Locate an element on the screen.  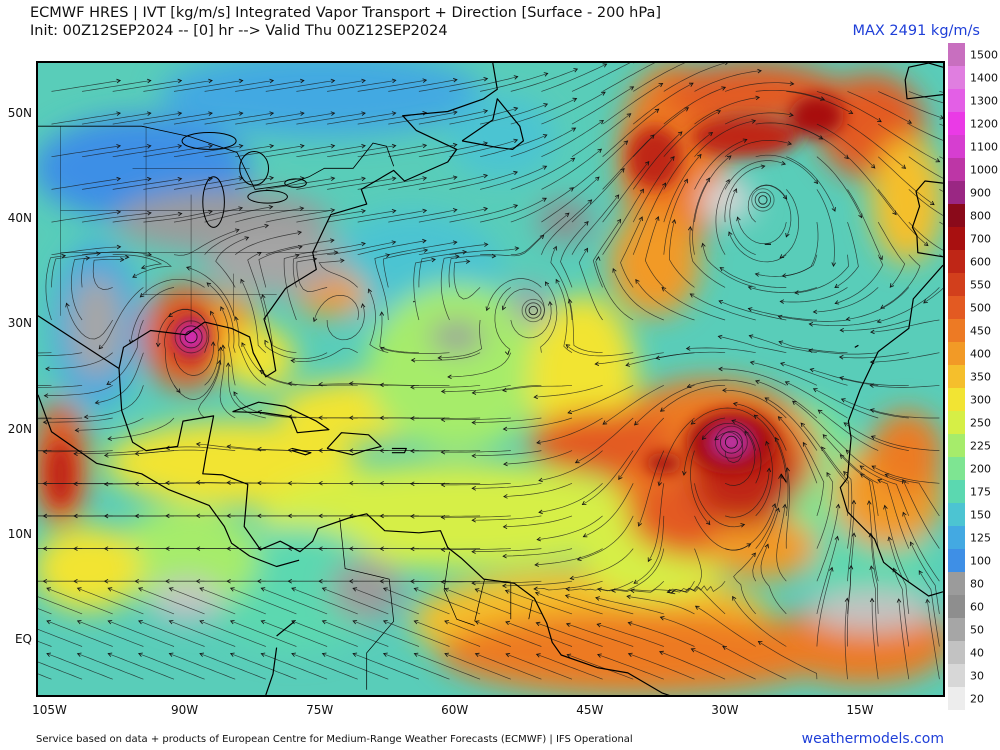
tropical-cyclone-central-atlantic is located at coordinates (731, 442).